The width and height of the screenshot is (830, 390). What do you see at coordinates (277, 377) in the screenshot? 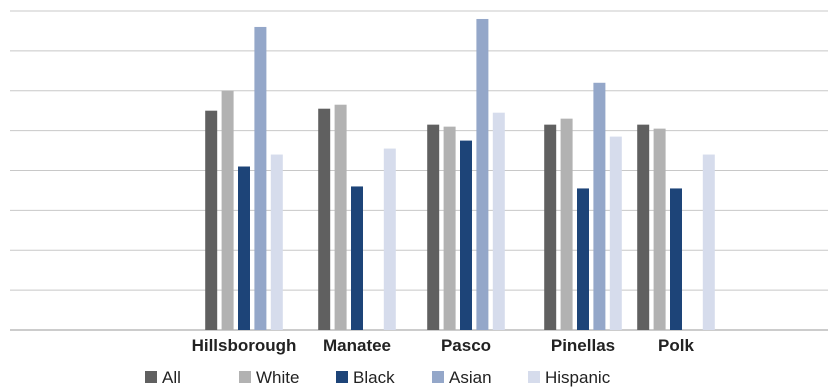
I see `legend-label-white: White` at bounding box center [277, 377].